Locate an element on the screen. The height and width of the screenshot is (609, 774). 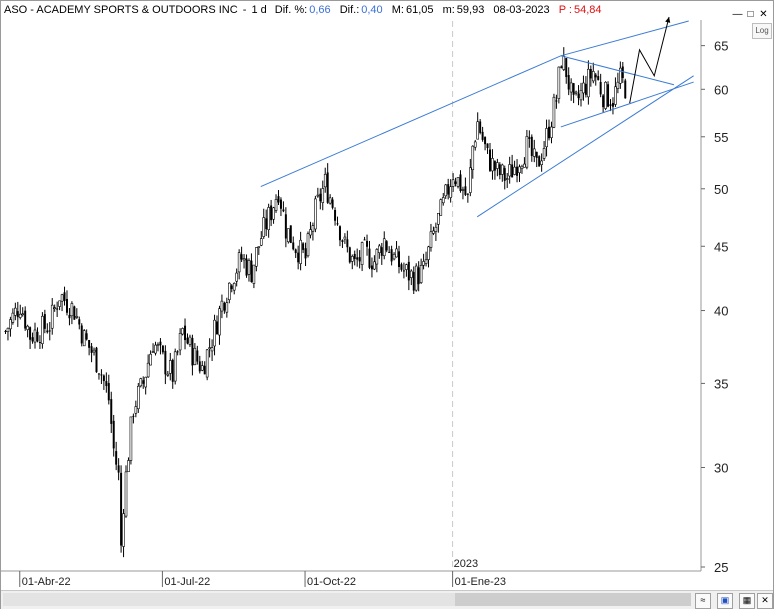
y-tick-label: 55 is located at coordinates (721, 137).